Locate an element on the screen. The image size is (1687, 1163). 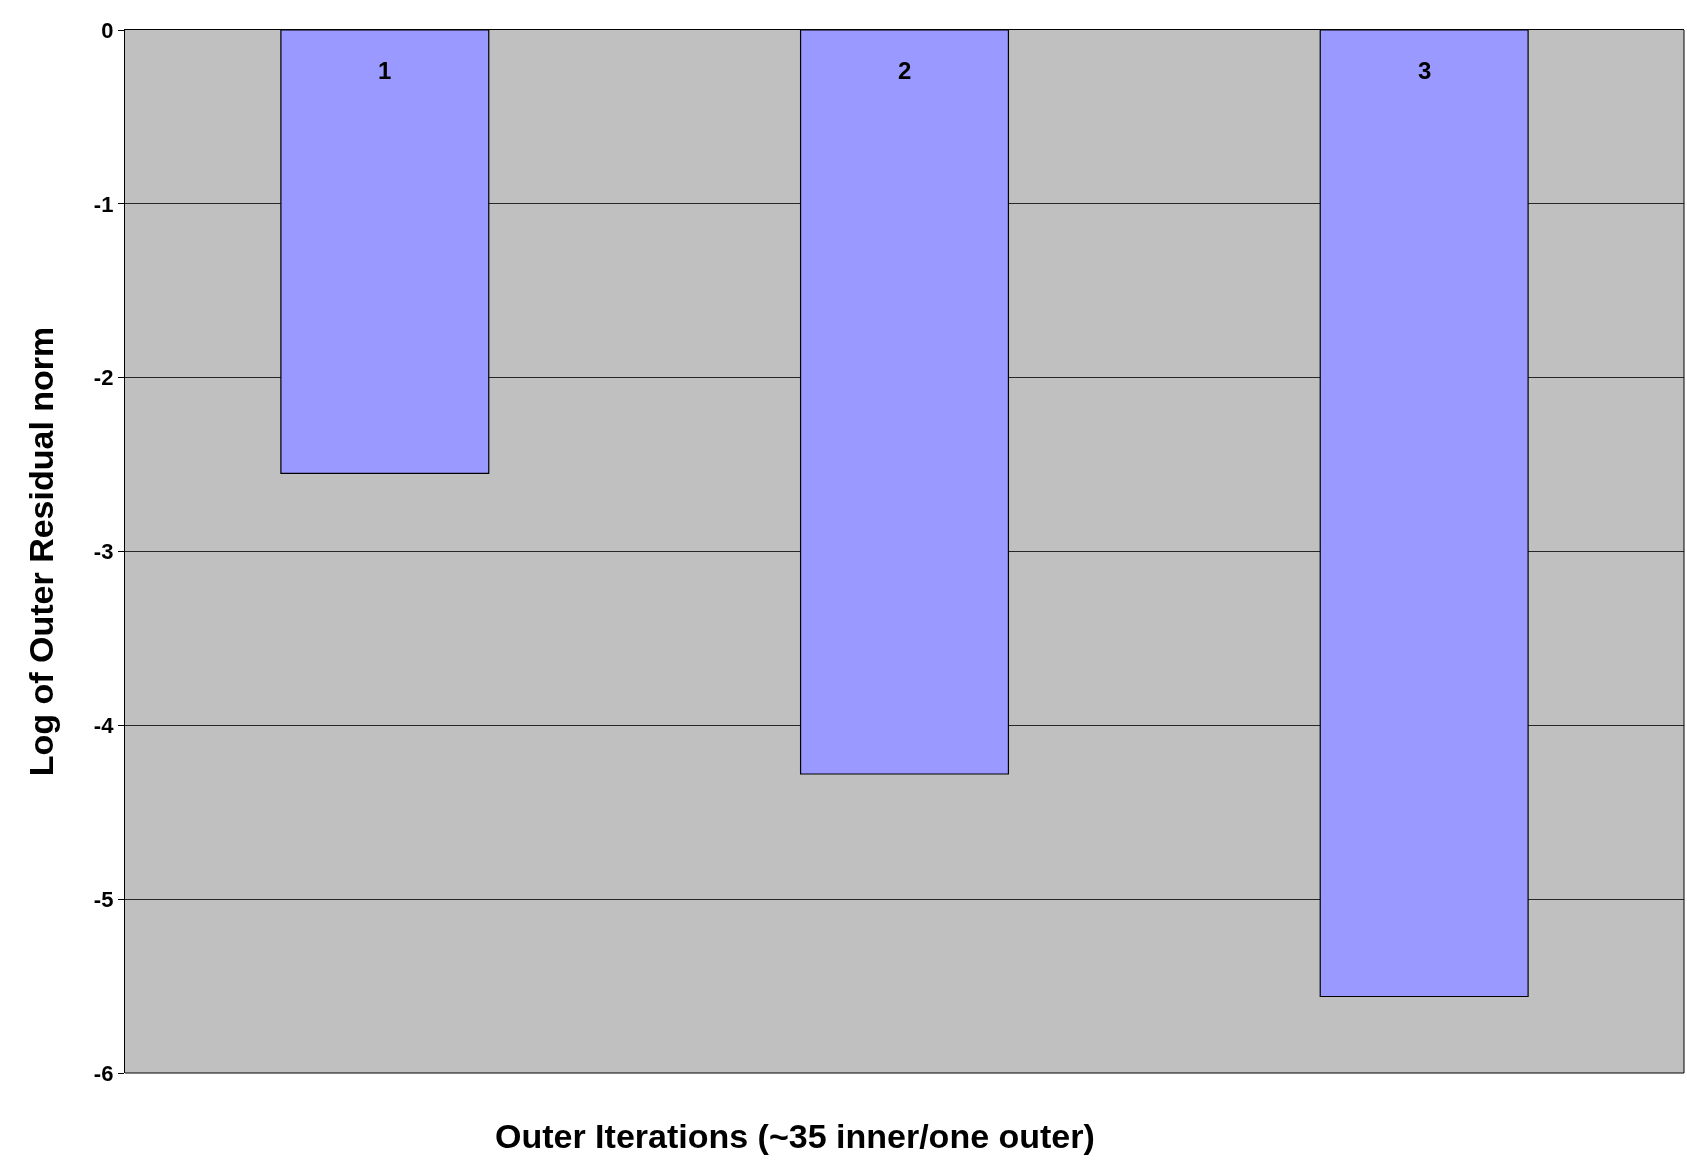
x-axis-title: Outer Iterations (~35 inner/one outer) is located at coordinates (795, 1136).